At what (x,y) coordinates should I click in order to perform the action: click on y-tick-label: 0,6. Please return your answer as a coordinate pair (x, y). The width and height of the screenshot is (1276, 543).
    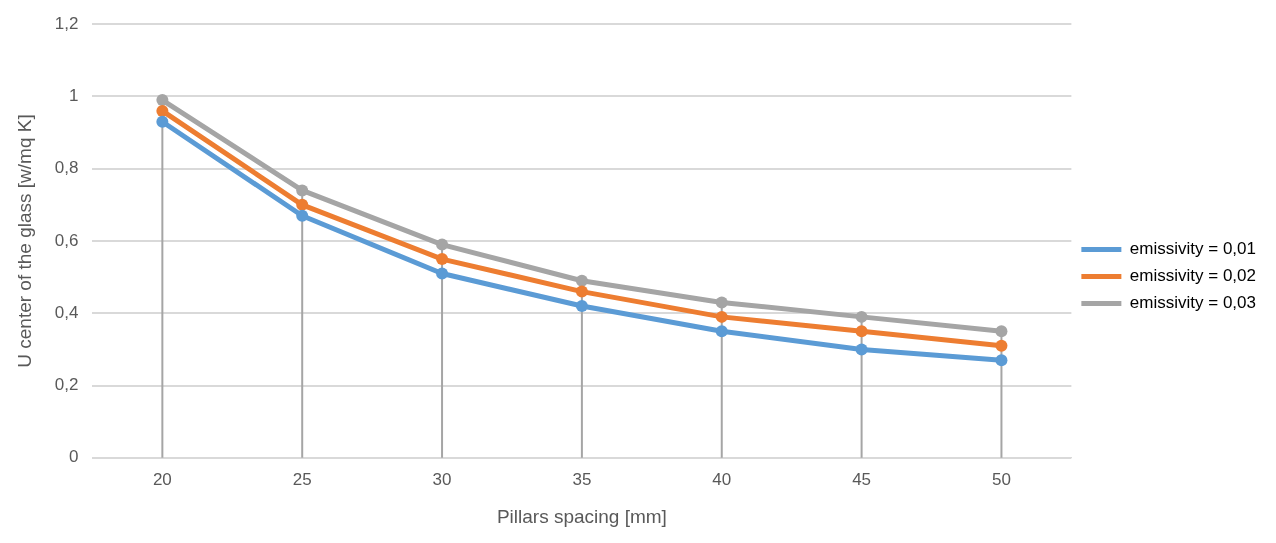
    Looking at the image, I should click on (66, 240).